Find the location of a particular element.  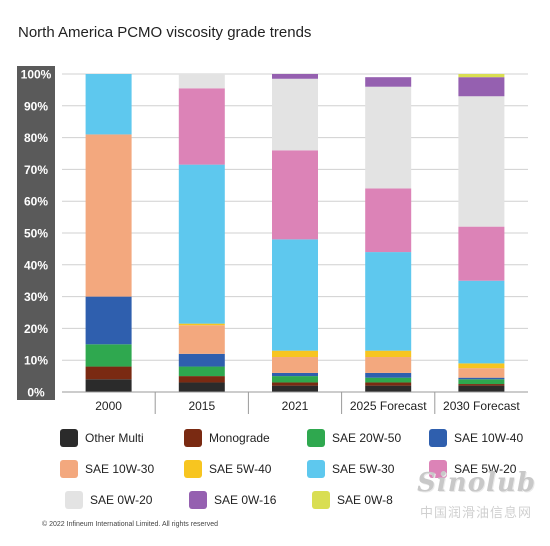

legend-item: SAE 0W-8 is located at coordinates (368, 500).